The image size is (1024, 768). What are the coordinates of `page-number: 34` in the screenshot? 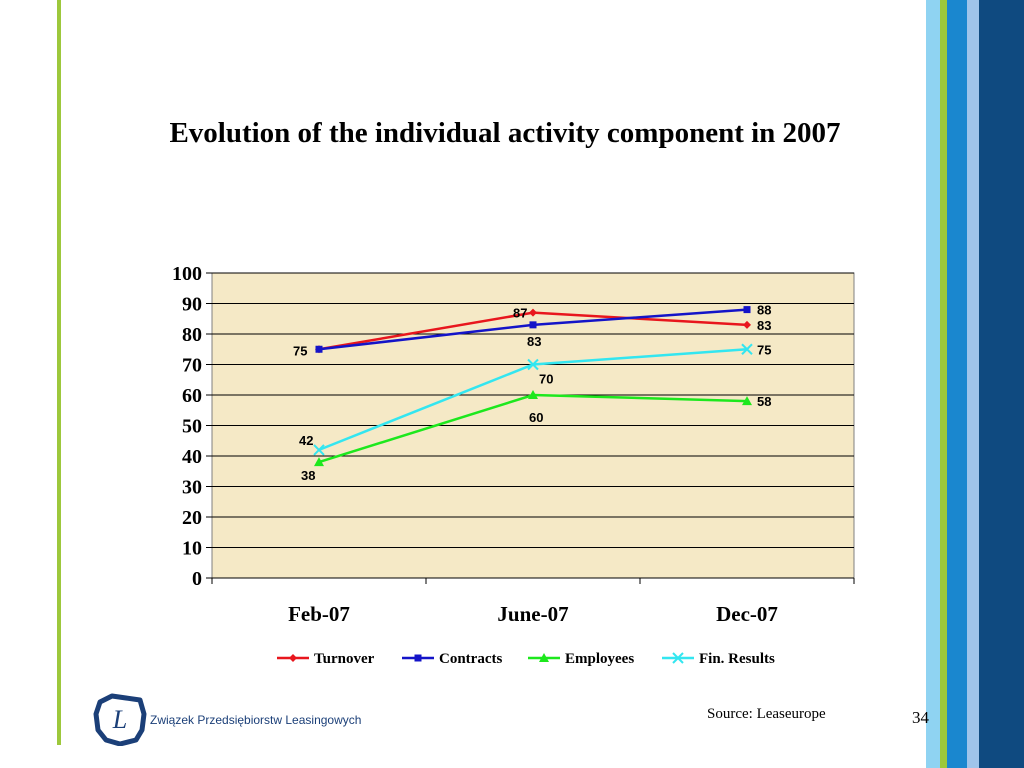 It's located at (920, 717).